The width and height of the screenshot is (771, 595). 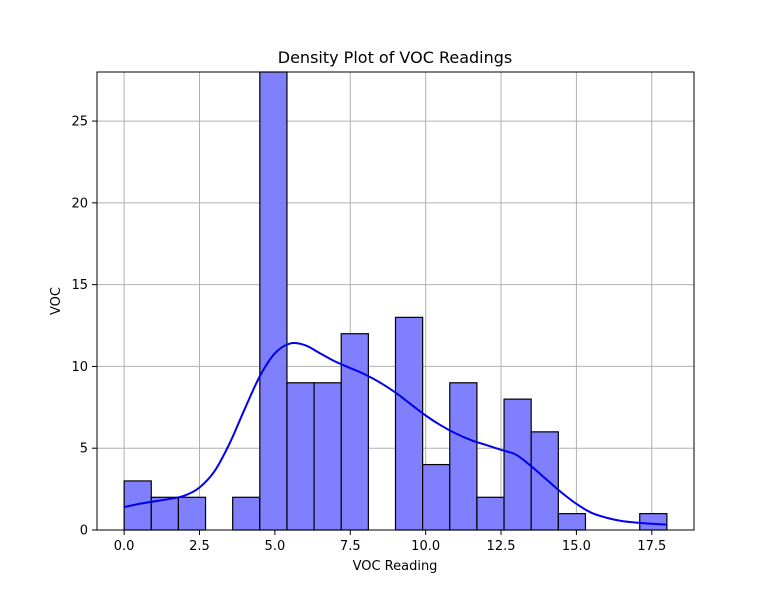 What do you see at coordinates (350, 546) in the screenshot?
I see `x-tick-label: 7.5` at bounding box center [350, 546].